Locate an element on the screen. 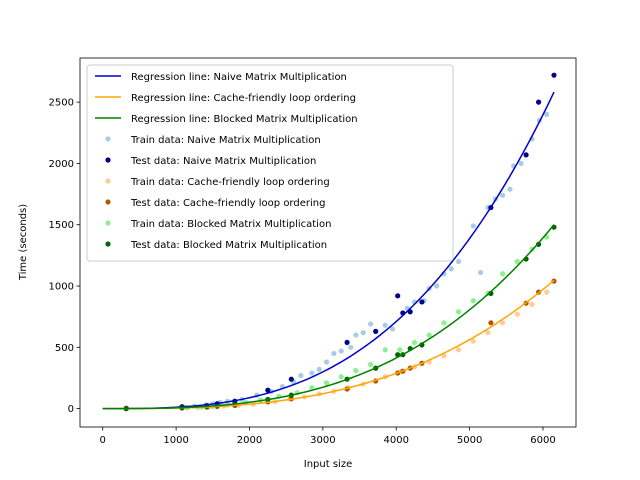 This screenshot has width=640, height=480. legend-label: Train data: Cache-friendly loop ordering is located at coordinates (230, 182).